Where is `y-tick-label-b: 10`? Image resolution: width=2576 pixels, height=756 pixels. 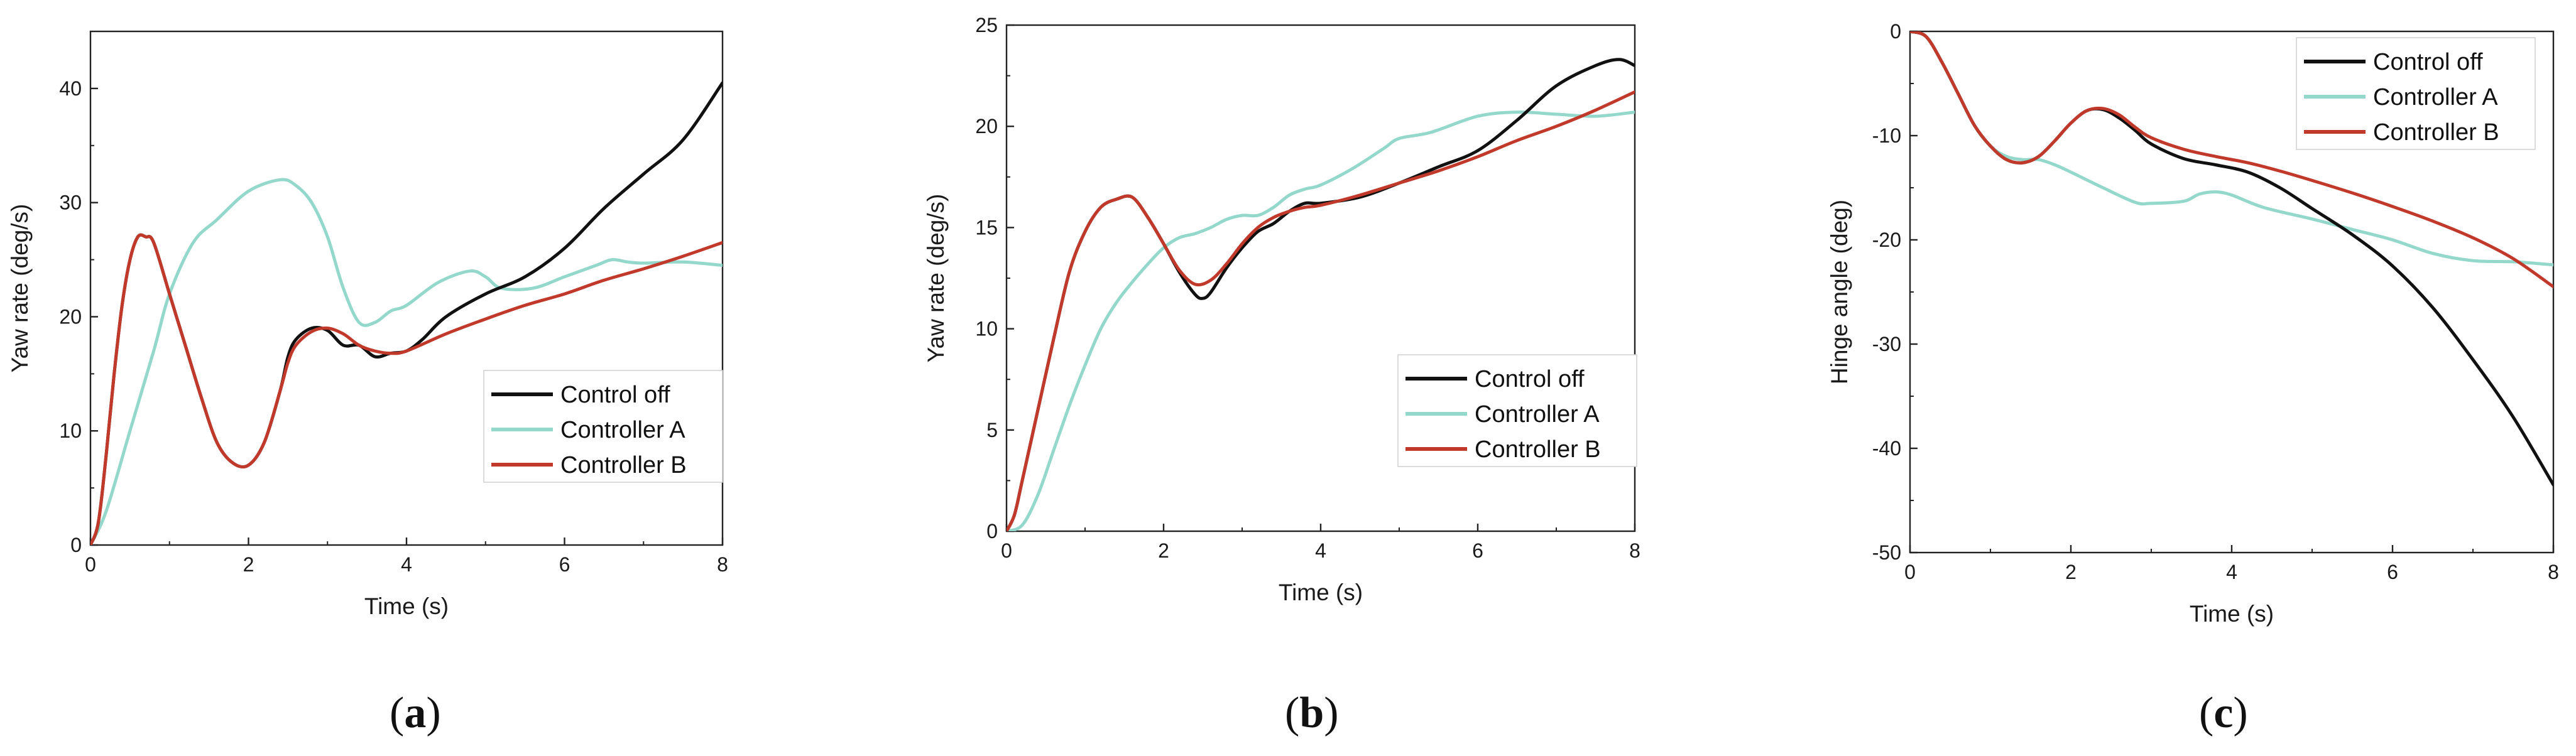 y-tick-label-b: 10 is located at coordinates (987, 329).